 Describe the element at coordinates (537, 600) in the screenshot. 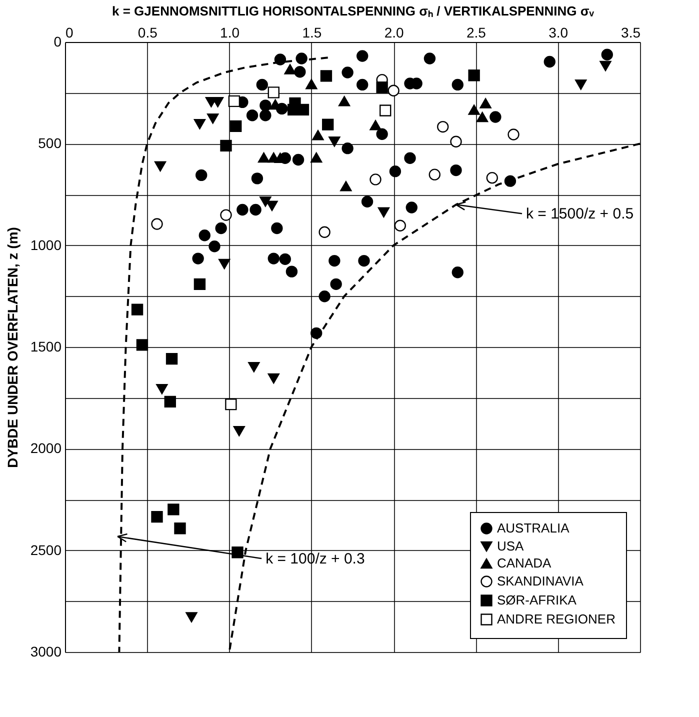

I see `legend-label: SØR-AFRIKA` at that location.